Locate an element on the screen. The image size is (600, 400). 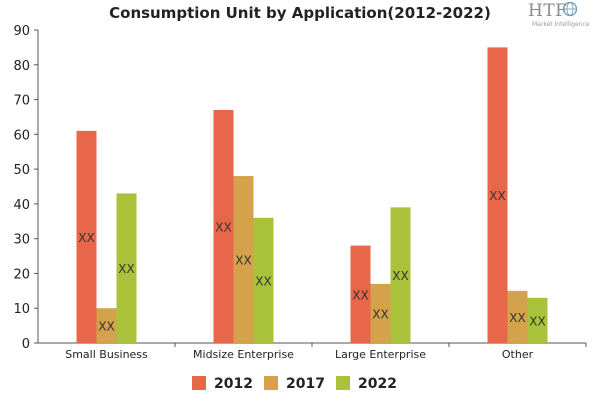
x-tick-label: Large Enterprise is located at coordinates (380, 354).